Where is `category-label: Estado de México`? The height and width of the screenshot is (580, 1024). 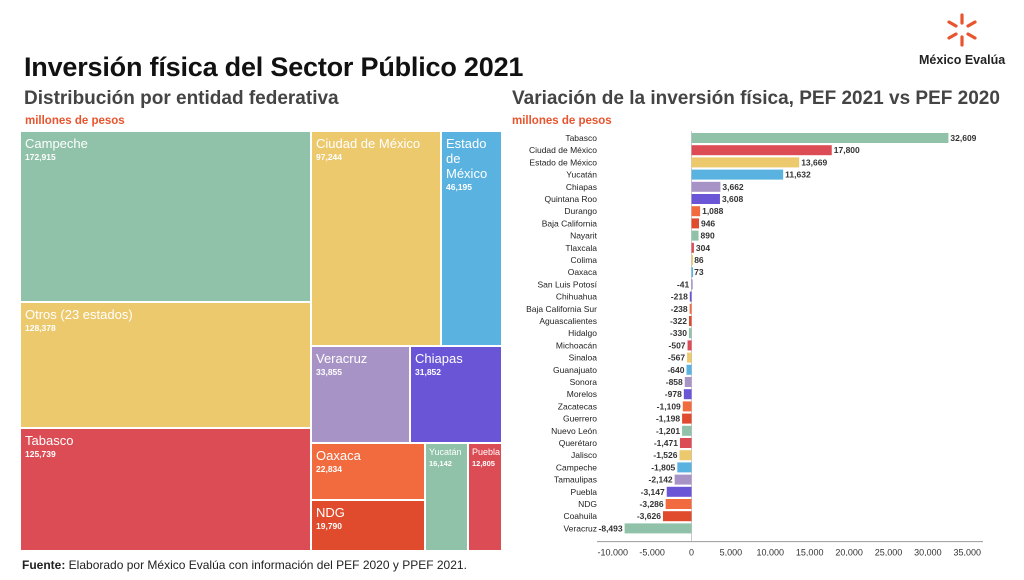 category-label: Estado de México is located at coordinates (563, 162).